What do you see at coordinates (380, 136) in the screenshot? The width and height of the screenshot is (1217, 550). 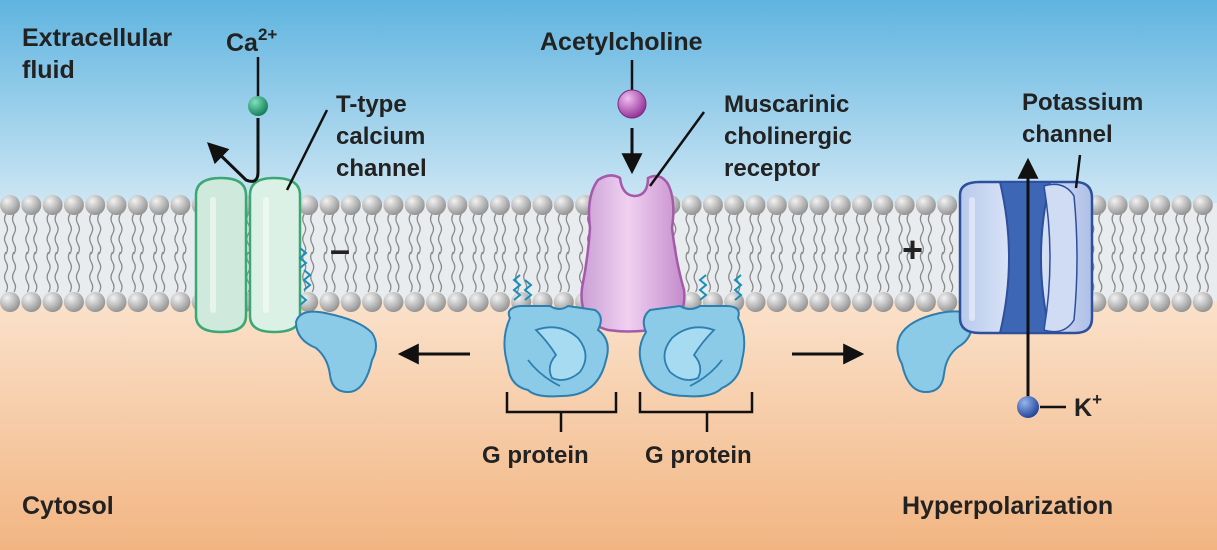 I see `label-ttype-2: calcium` at bounding box center [380, 136].